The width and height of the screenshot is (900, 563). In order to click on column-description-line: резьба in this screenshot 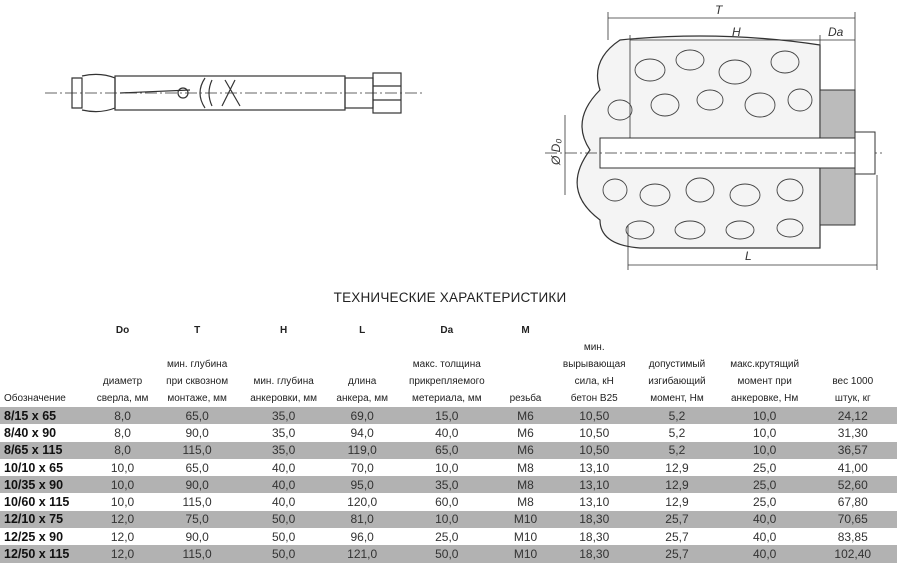, I will do `click(525, 398)`.